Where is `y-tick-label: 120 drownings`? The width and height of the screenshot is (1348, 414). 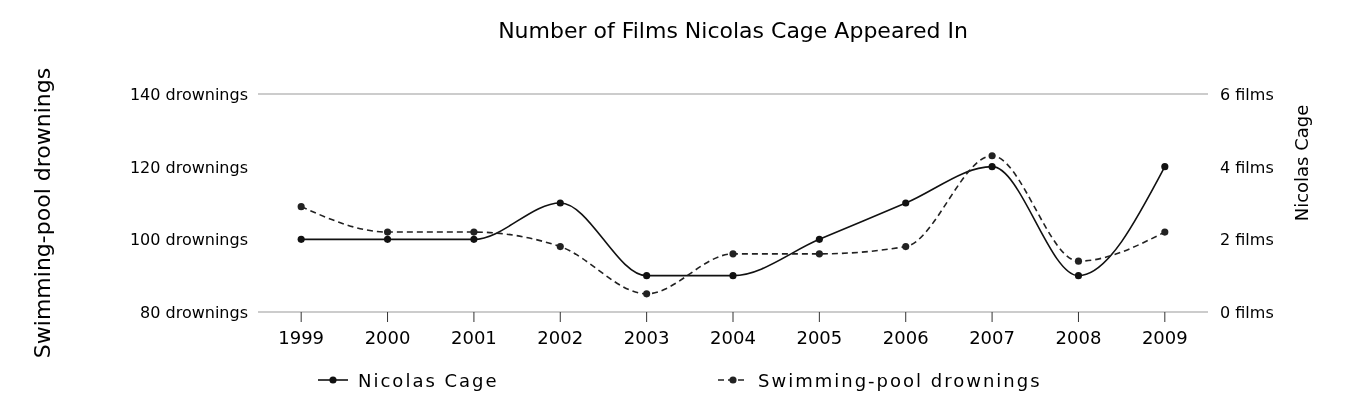 y-tick-label: 120 drownings is located at coordinates (188, 167).